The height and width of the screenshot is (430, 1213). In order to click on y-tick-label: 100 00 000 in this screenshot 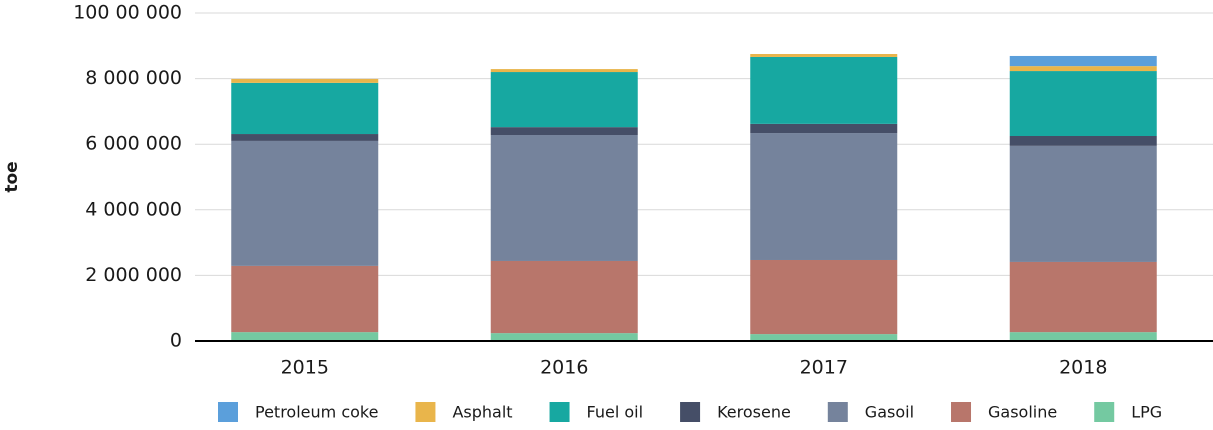, I will do `click(127, 13)`.